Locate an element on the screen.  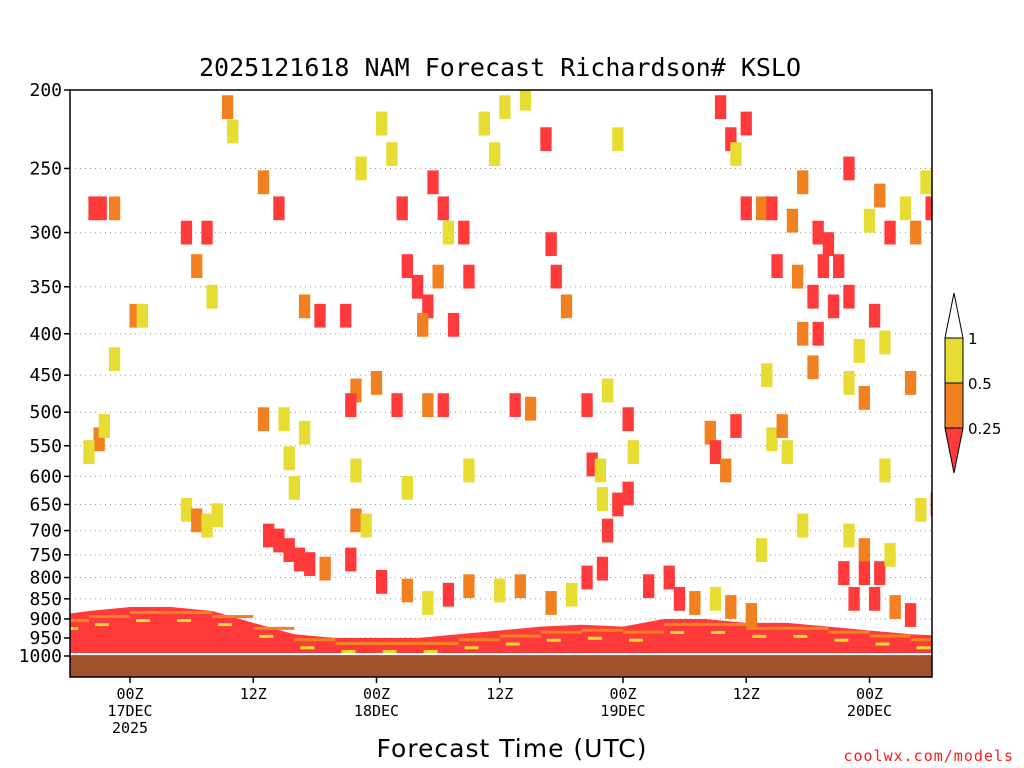
y-tick-label: 350 is located at coordinates (45, 287).